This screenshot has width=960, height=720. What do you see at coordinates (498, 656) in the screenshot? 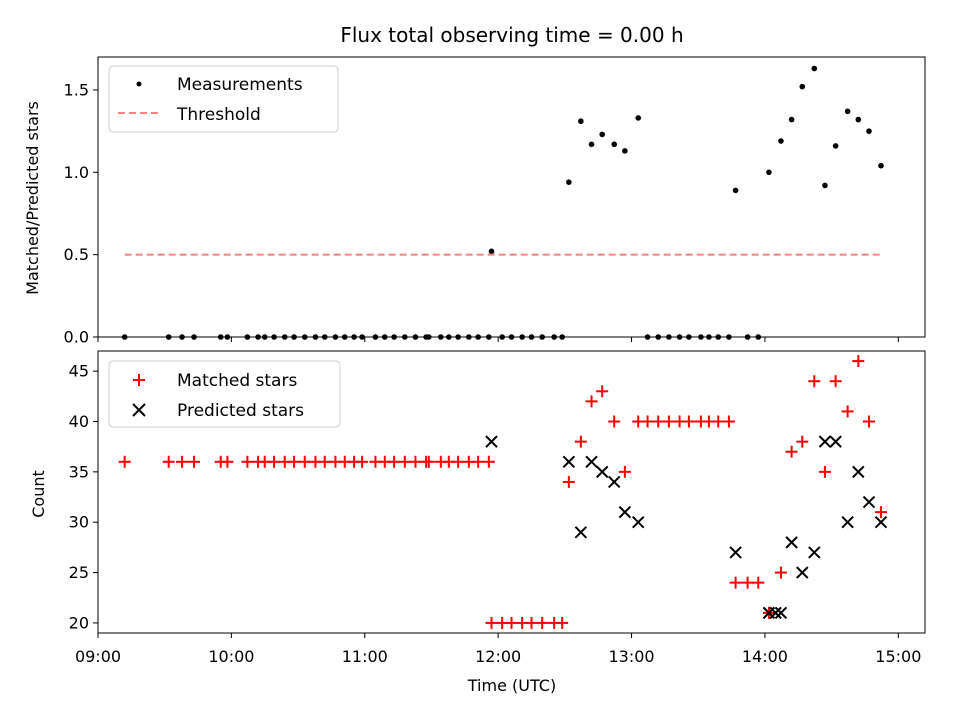
I see `x-tick-label: 12:00` at bounding box center [498, 656].